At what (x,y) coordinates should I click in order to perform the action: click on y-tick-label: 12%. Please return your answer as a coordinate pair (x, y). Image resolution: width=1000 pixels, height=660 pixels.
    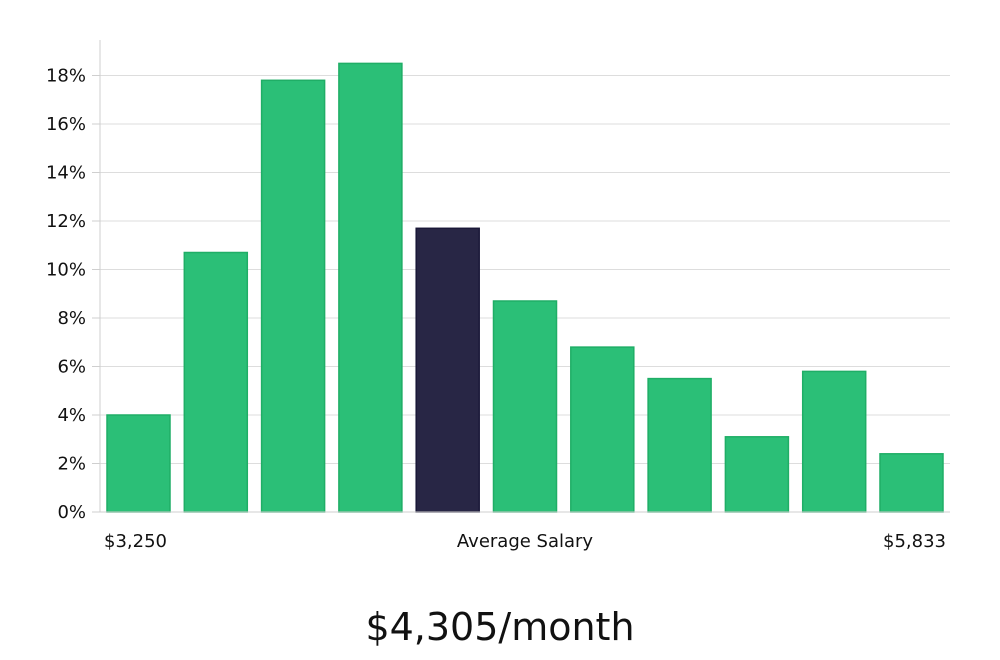
    Looking at the image, I should click on (66, 221).